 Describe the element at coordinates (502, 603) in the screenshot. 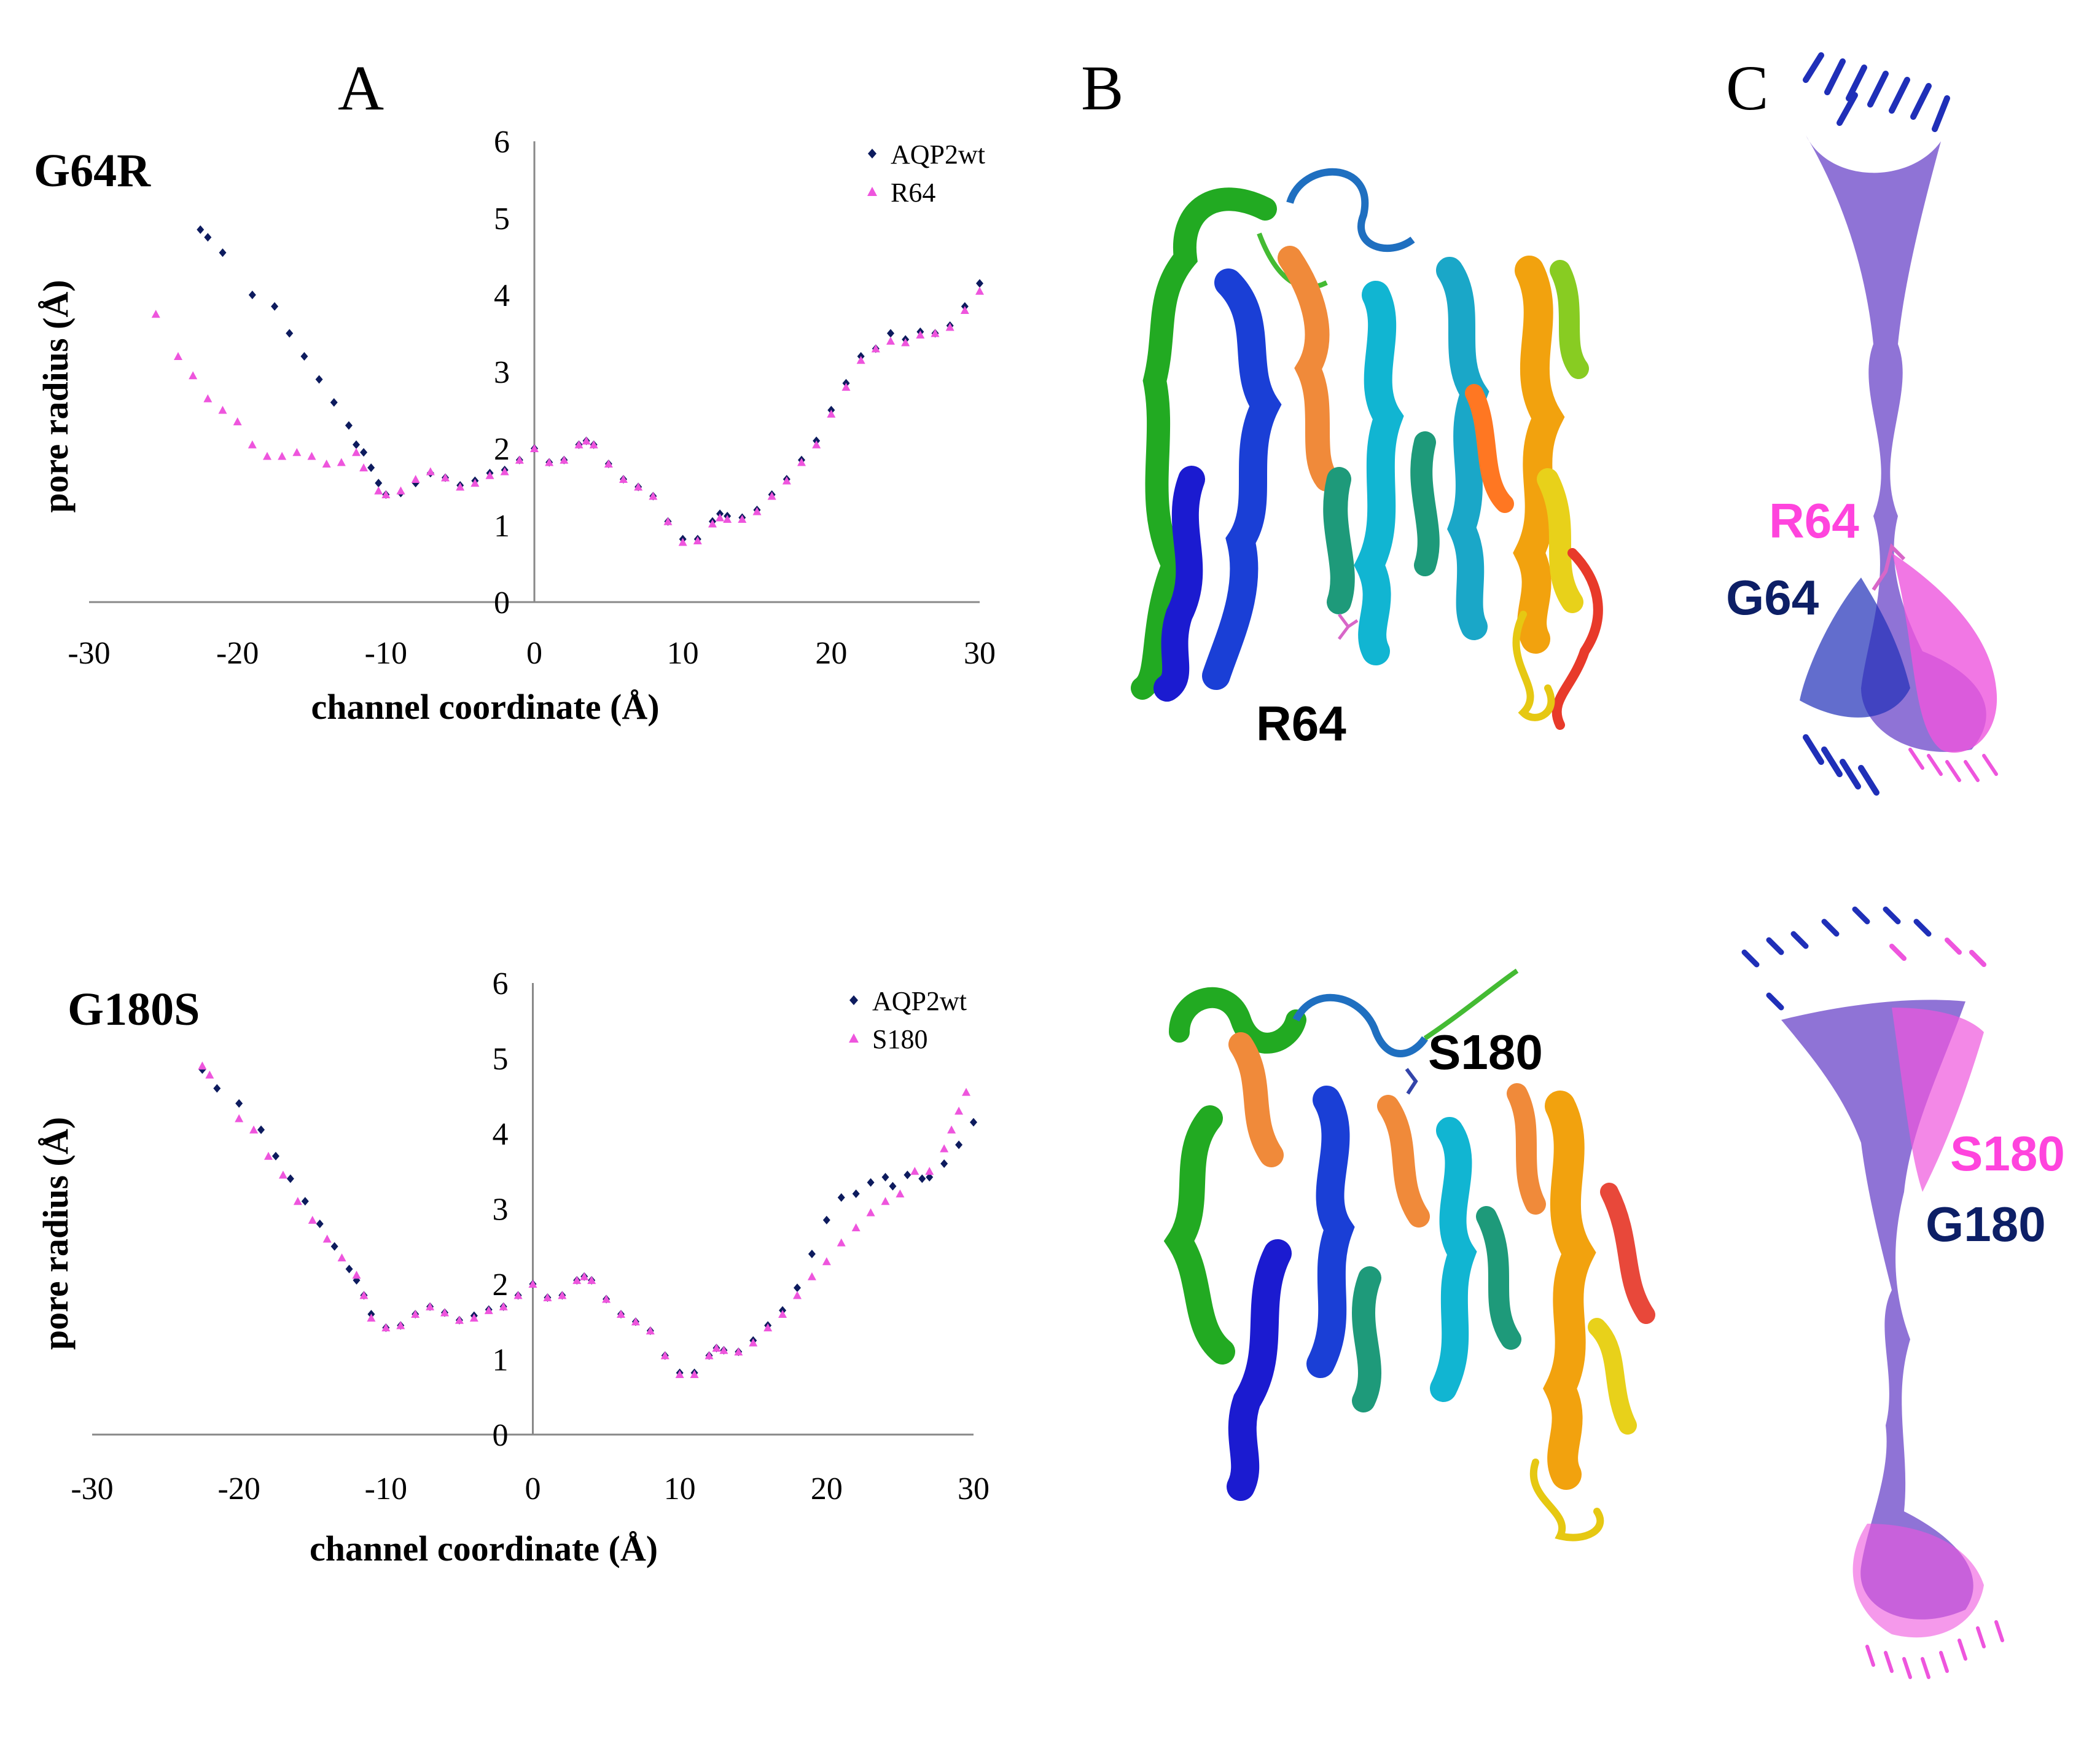

I see `y-tick-label: 0` at that location.